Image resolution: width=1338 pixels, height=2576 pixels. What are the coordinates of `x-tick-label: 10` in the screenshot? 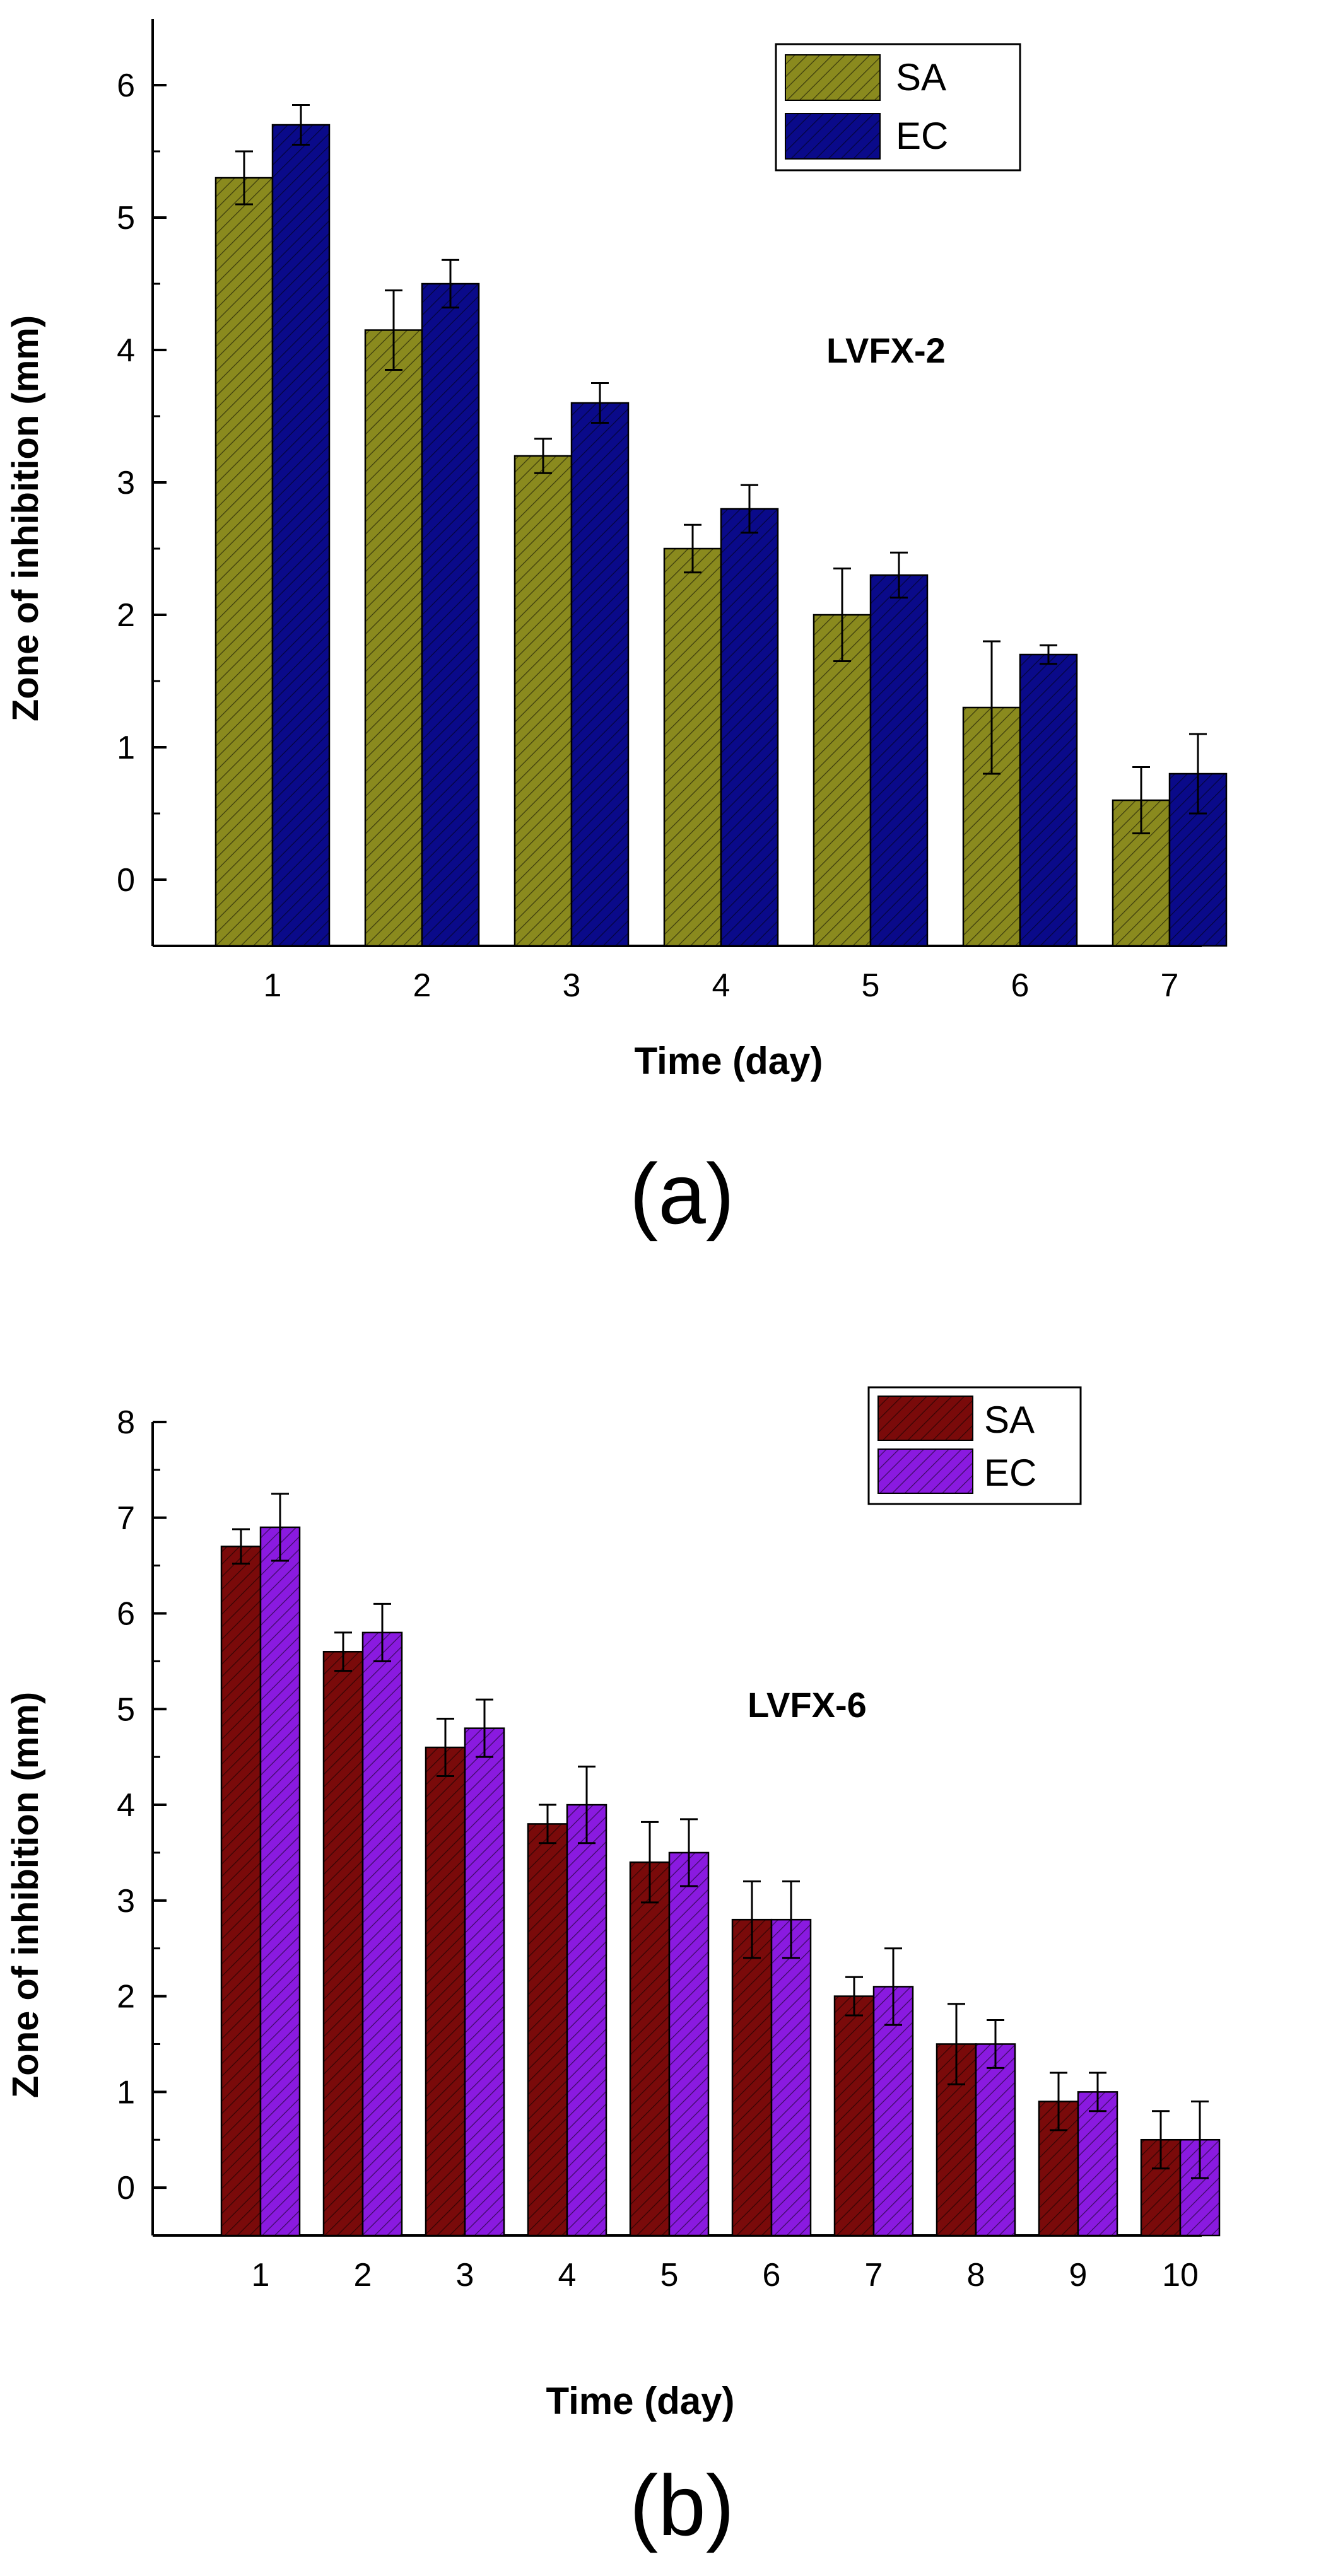 It's located at (1180, 2275).